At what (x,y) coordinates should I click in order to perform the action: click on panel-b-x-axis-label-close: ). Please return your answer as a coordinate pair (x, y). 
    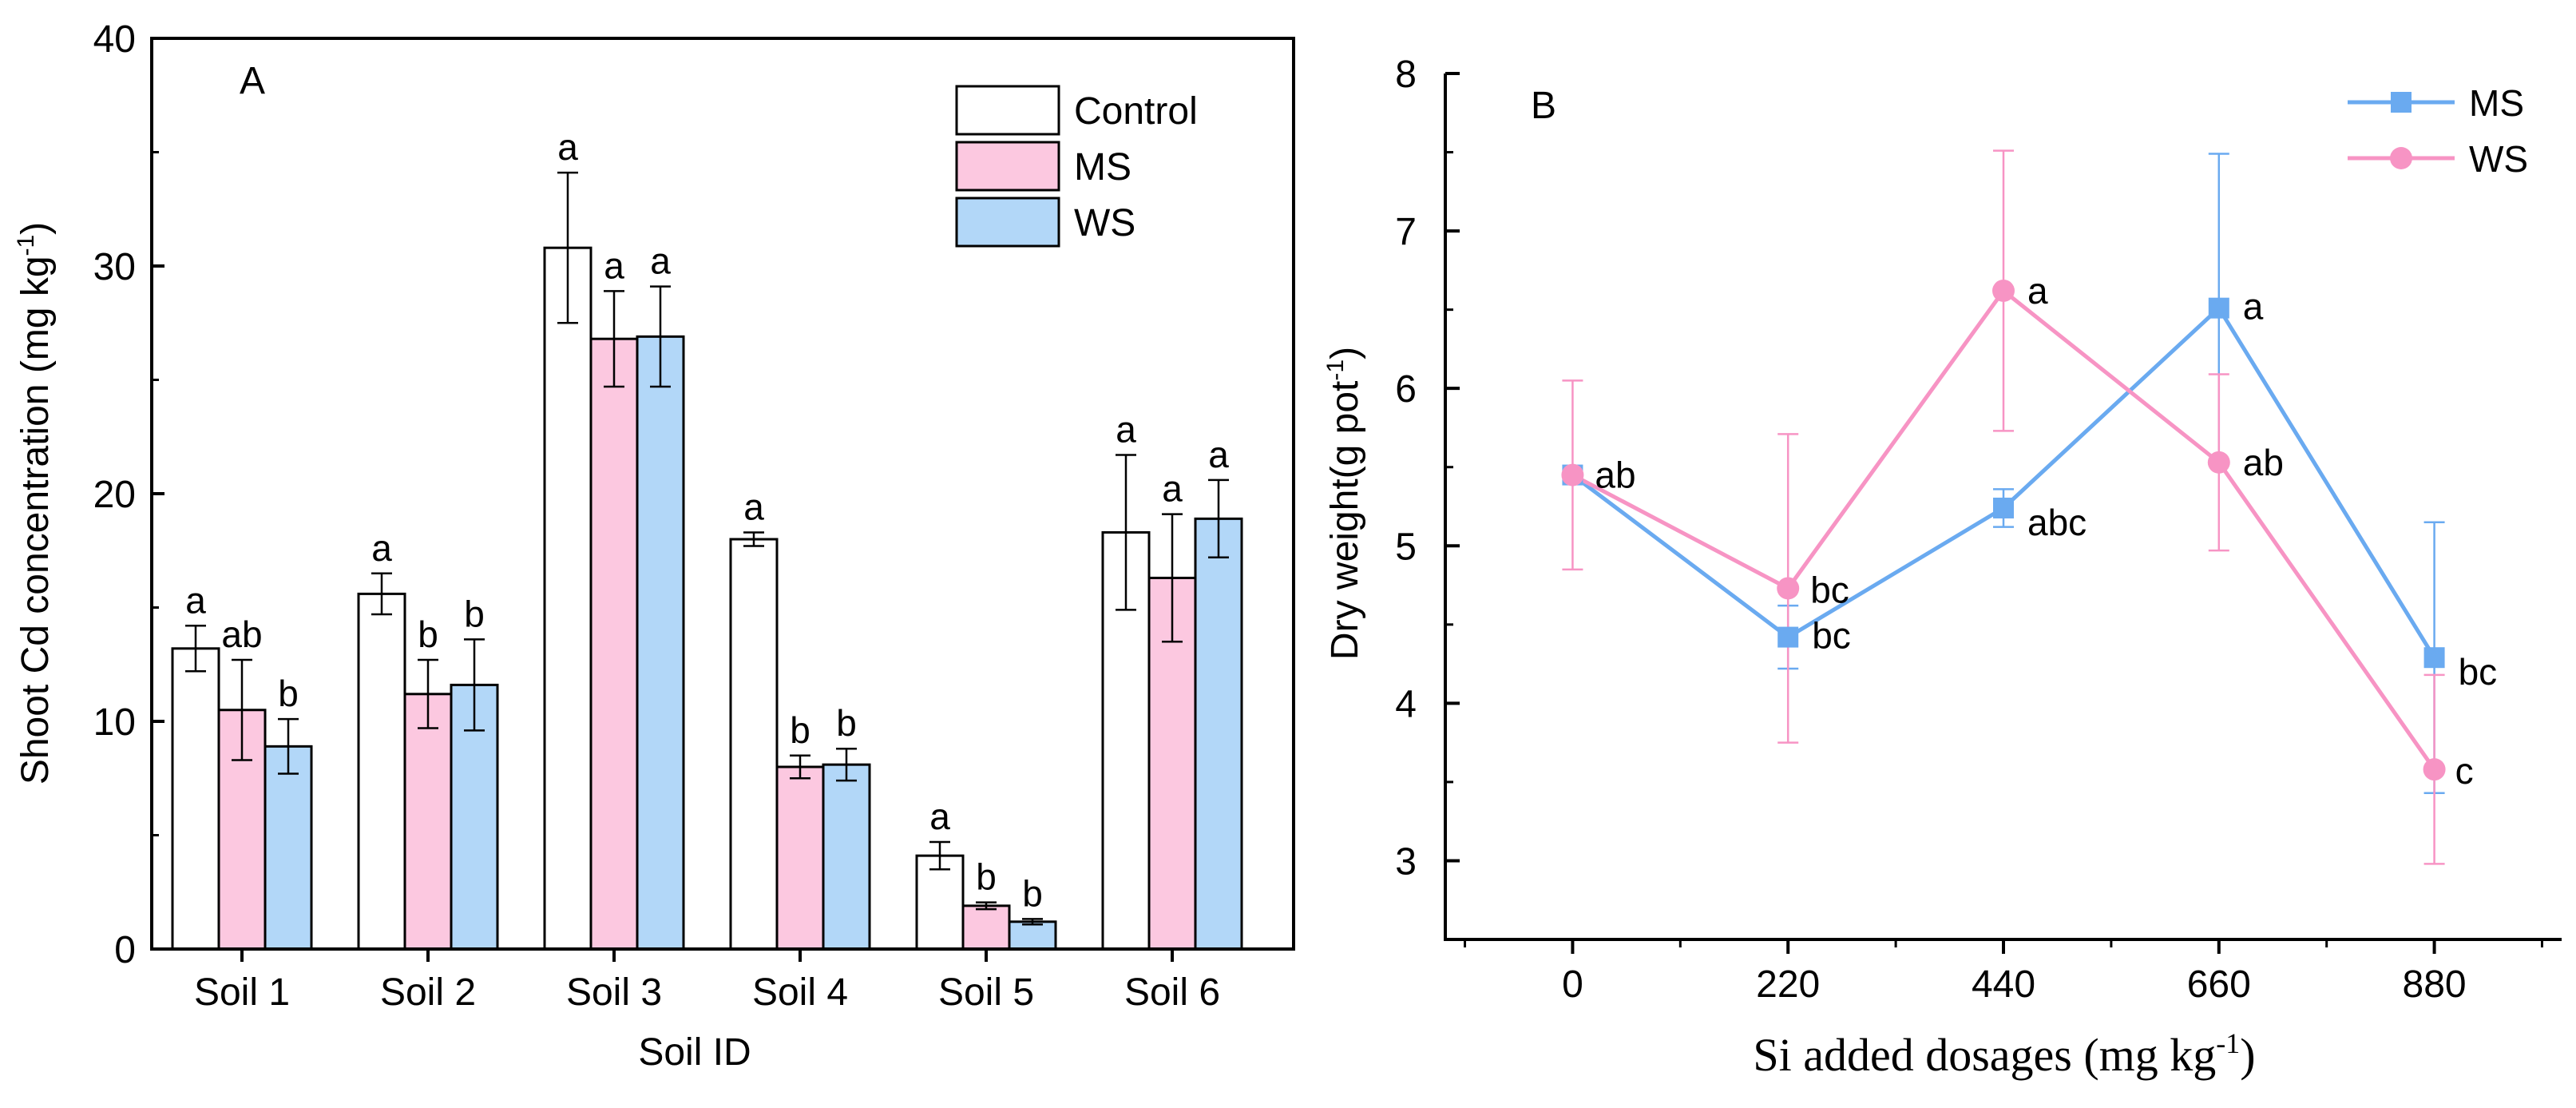
    Looking at the image, I should click on (2247, 1055).